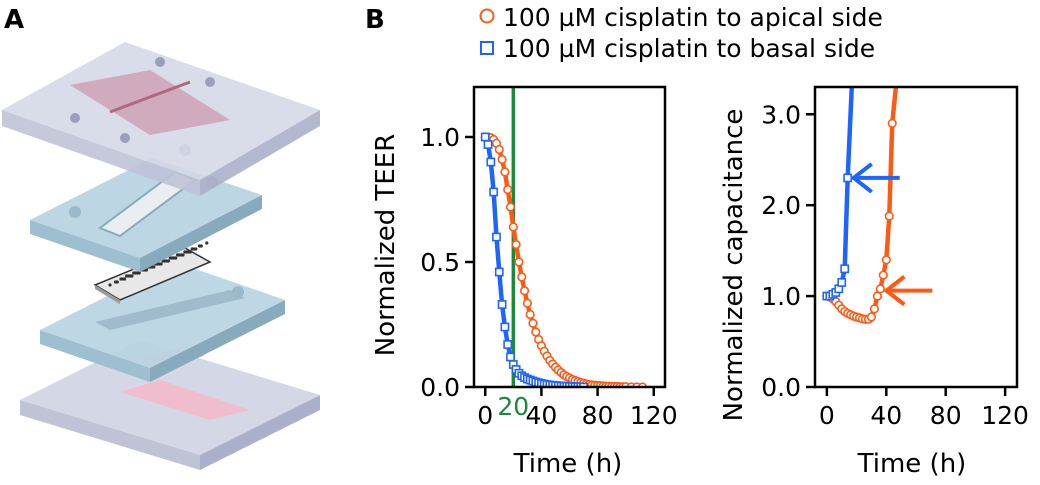 Image resolution: width=1040 pixels, height=485 pixels. Describe the element at coordinates (440, 387) in the screenshot. I see `teer-ytick-label: 0.0` at that location.